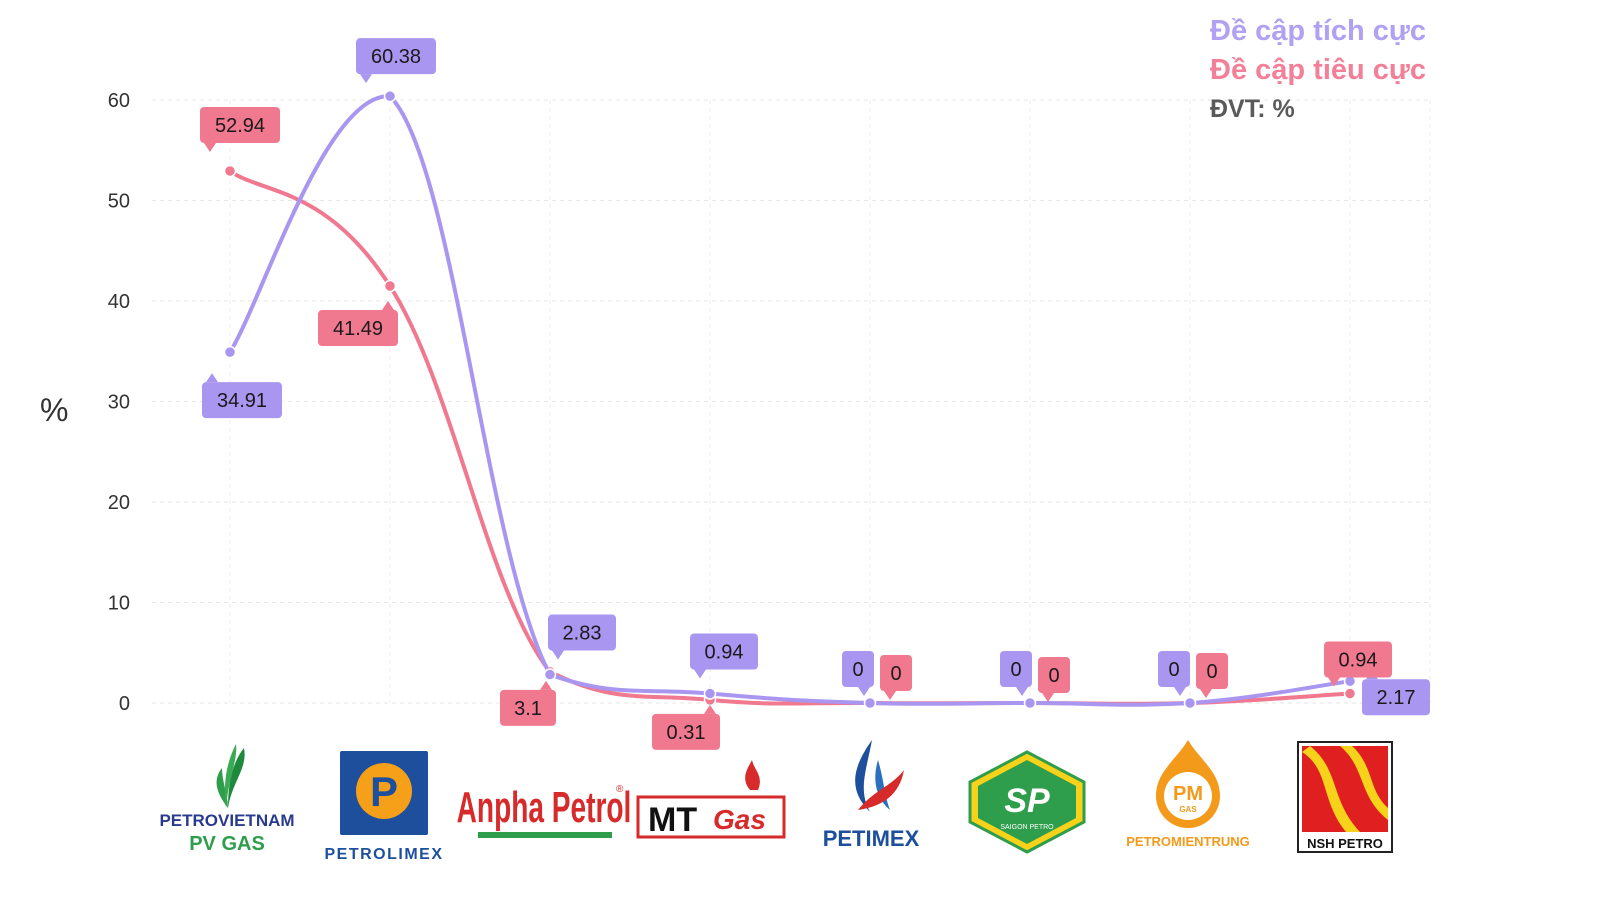 The image size is (1600, 907). I want to click on y-tick-label: 0, so click(124, 704).